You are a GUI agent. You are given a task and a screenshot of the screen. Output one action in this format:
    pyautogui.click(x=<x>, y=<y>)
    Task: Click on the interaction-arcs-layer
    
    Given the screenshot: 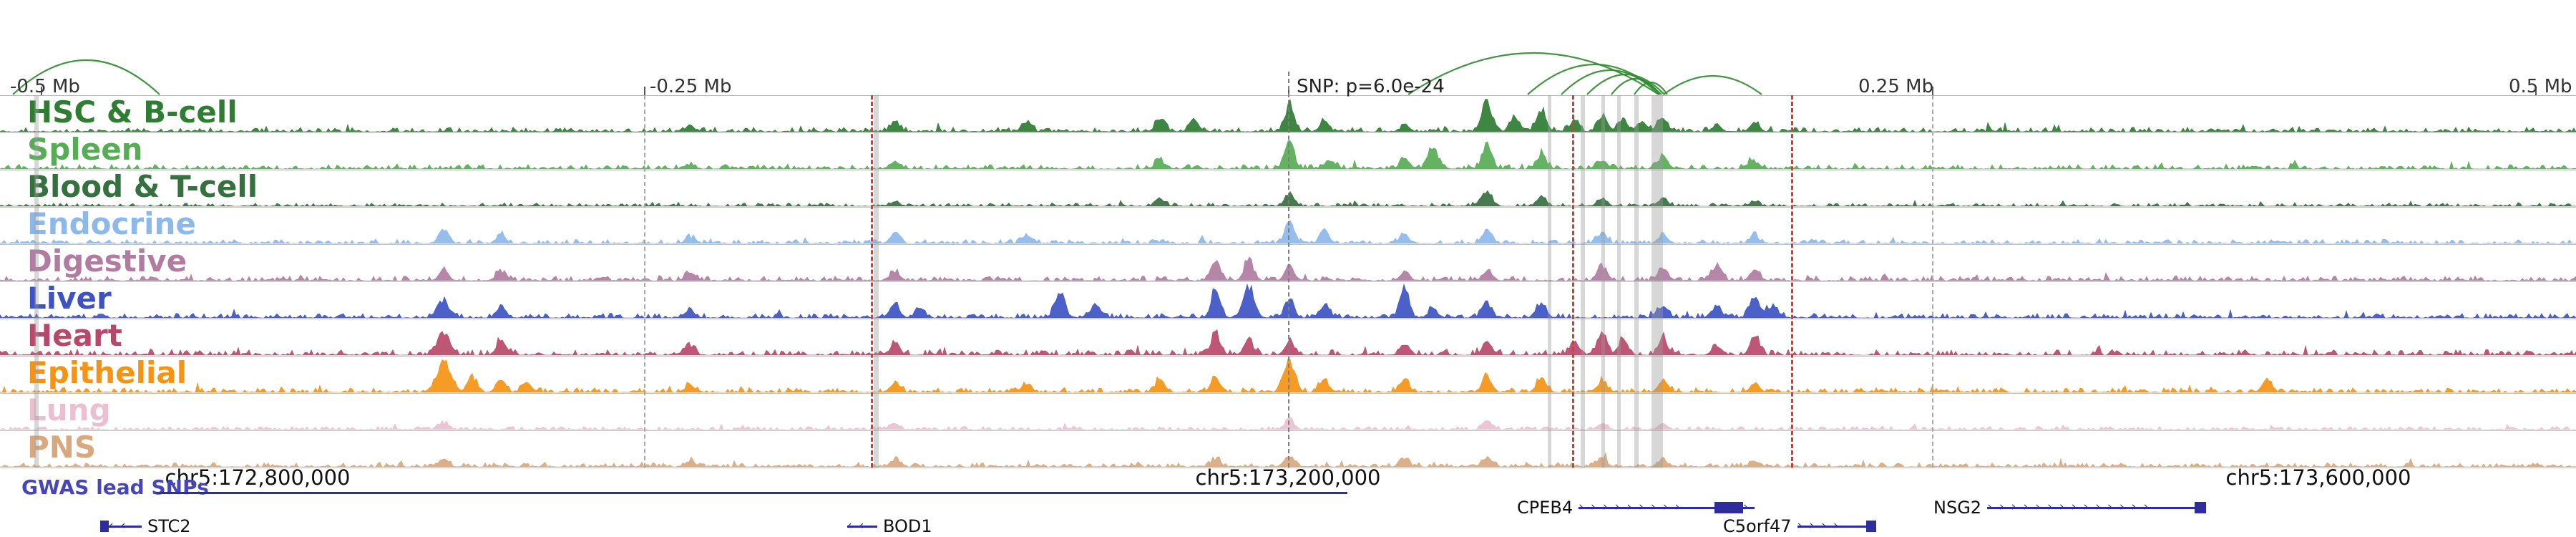 What is the action you would take?
    pyautogui.click(x=887, y=73)
    